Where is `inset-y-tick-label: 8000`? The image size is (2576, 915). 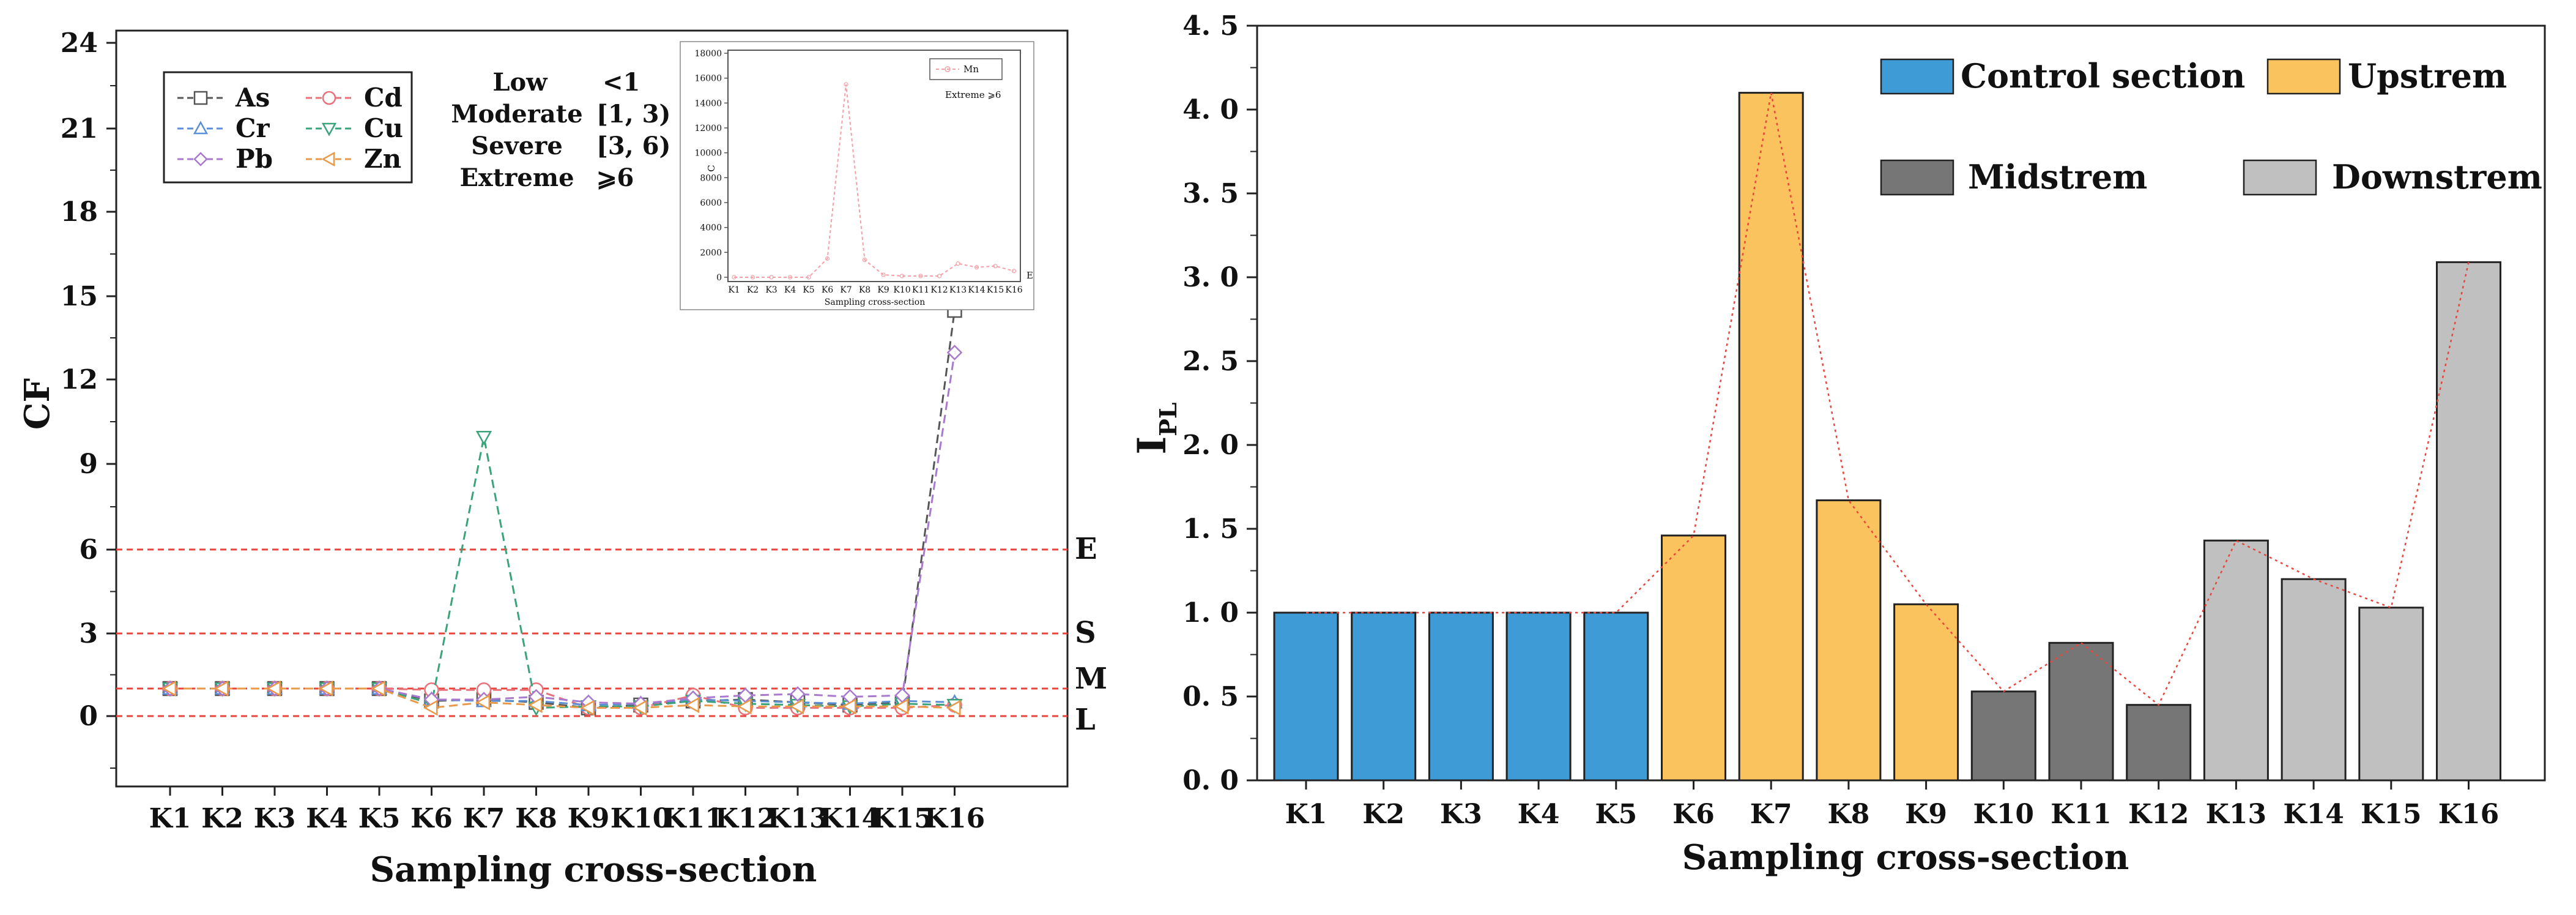 inset-y-tick-label: 8000 is located at coordinates (711, 178).